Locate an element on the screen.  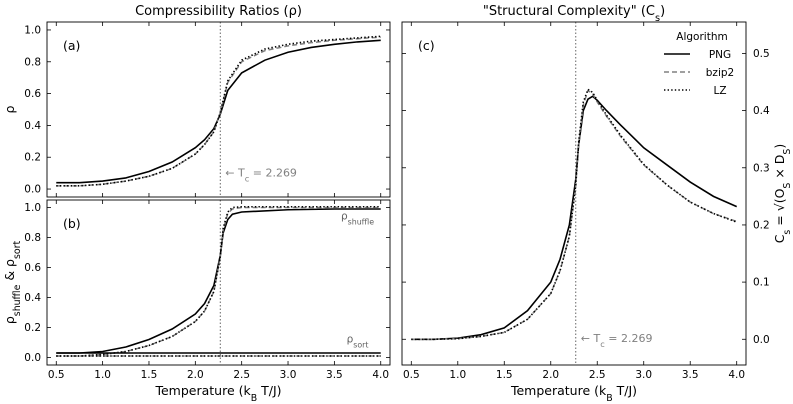
annotation-label: ρshuffle is located at coordinates (357, 219).